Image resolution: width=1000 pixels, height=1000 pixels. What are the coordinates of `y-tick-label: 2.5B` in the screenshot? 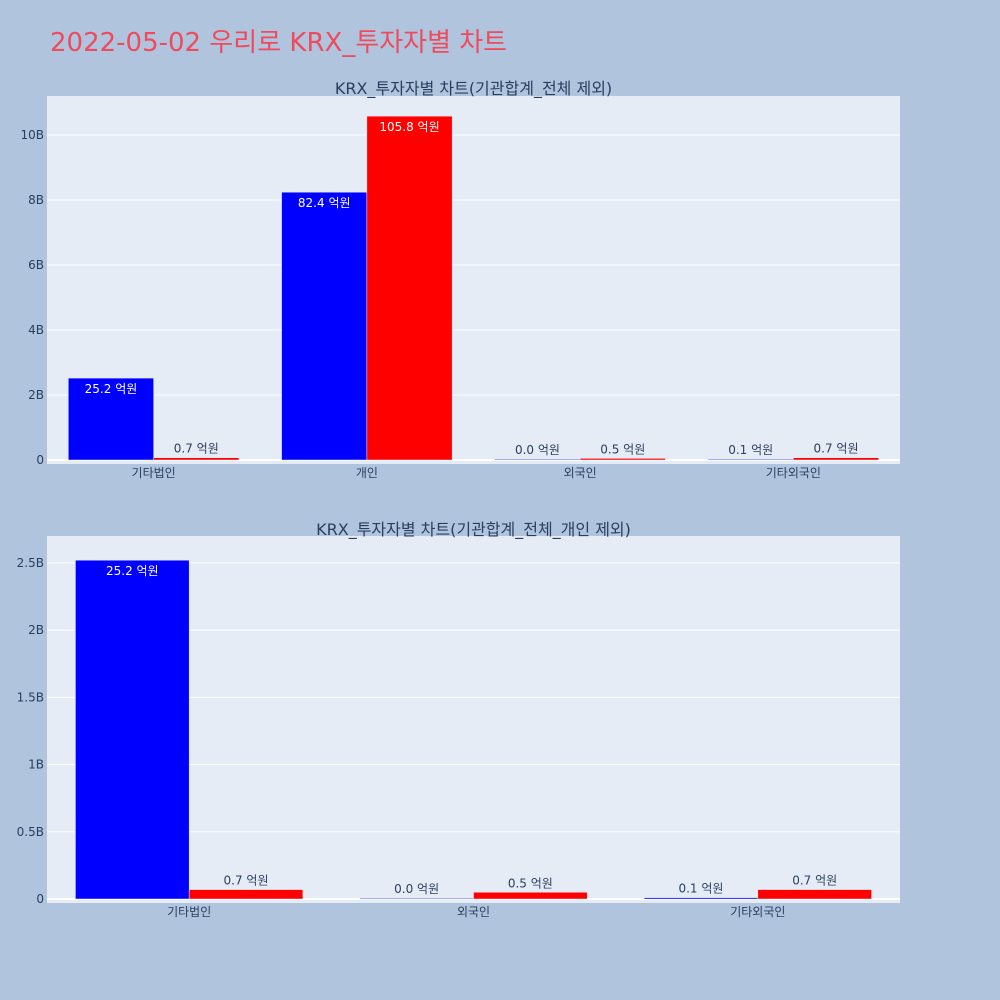 It's located at (30, 563).